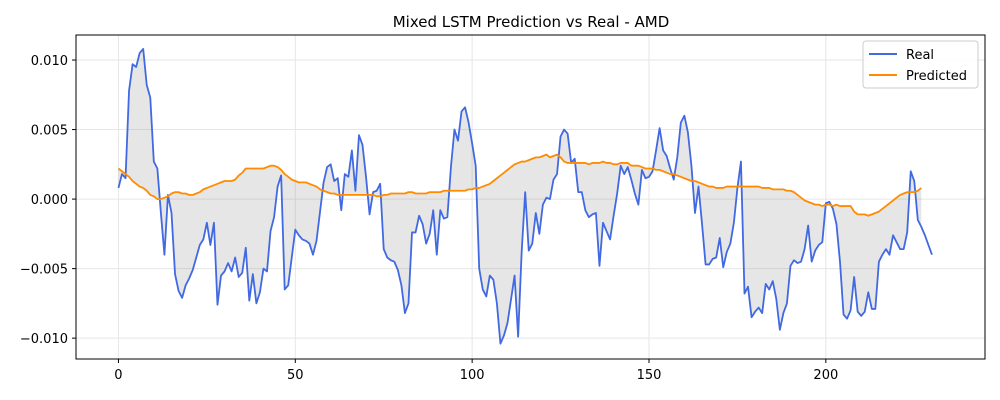  Describe the element at coordinates (295, 375) in the screenshot. I see `x-tick-label: 50` at that location.